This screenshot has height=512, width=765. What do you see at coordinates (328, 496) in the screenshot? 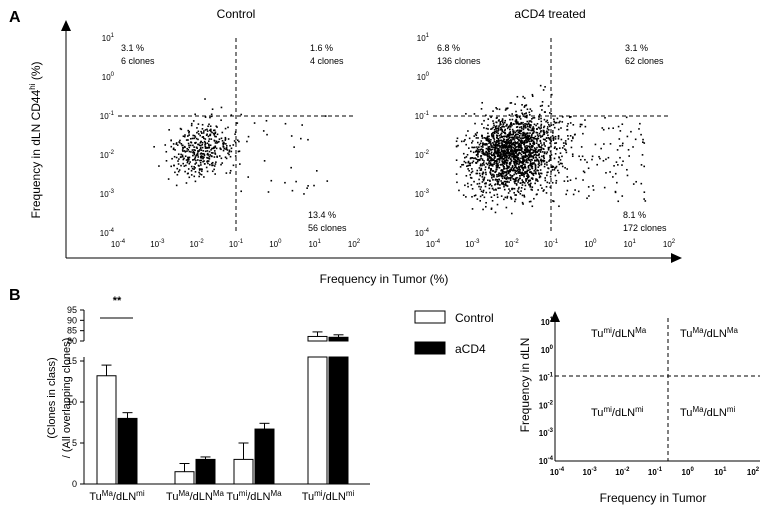
I see `bar-category-label: Tumi/dLNmi` at bounding box center [328, 496].